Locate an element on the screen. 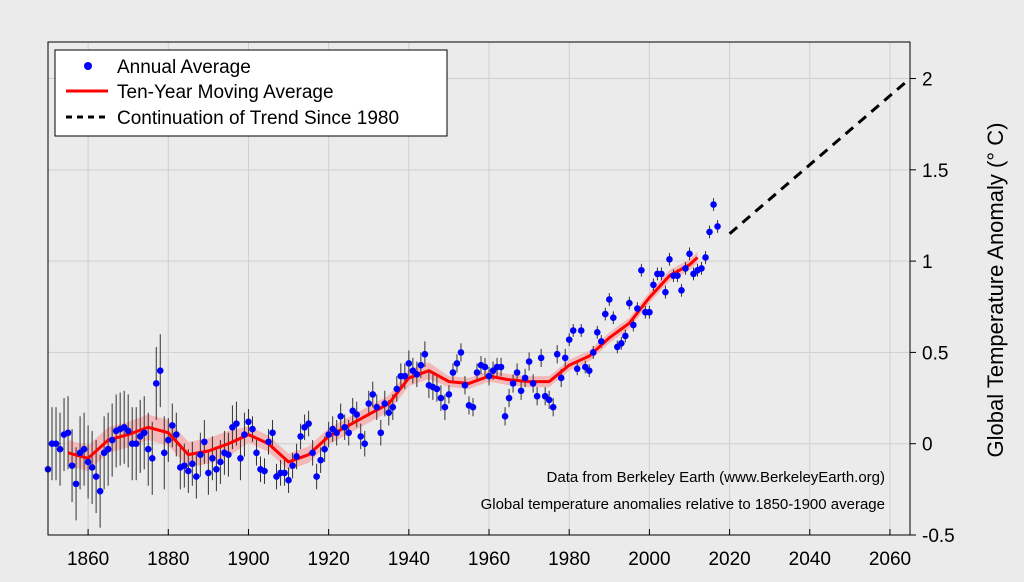 This screenshot has width=1024, height=582. legend-box is located at coordinates (251, 93).